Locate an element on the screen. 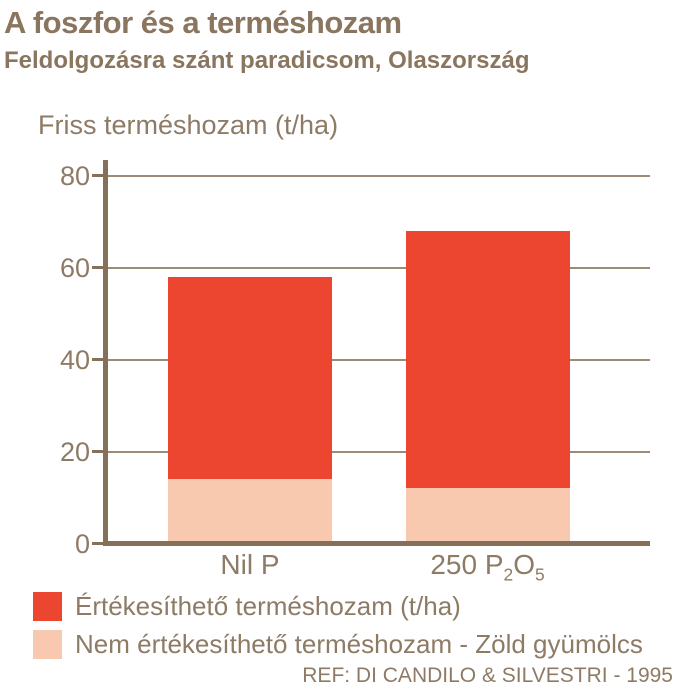 The image size is (683, 700). y-tick-label: 20 is located at coordinates (74, 451).